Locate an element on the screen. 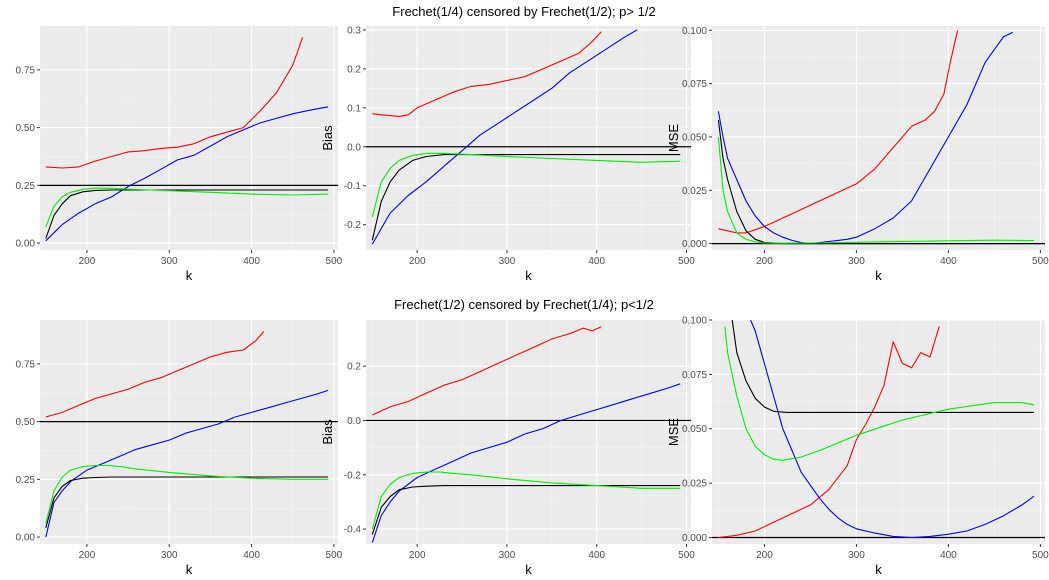  y-tick-label: -0.1 is located at coordinates (353, 186).